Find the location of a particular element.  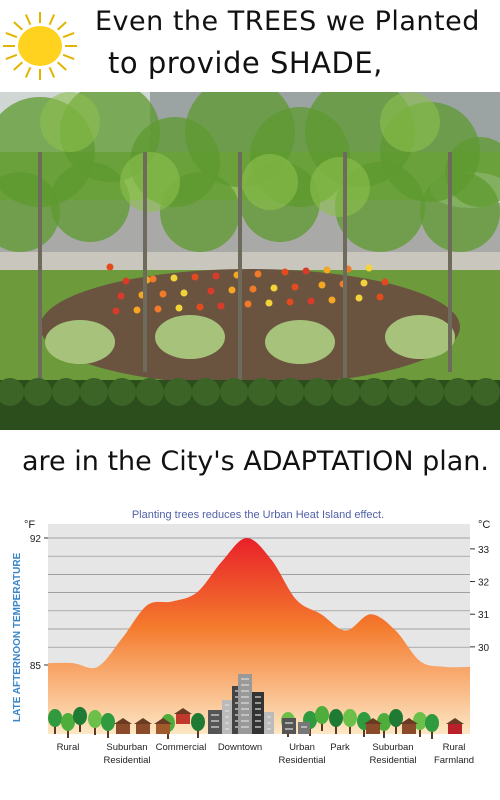

x-axis-label: Commercial is located at coordinates (181, 747).